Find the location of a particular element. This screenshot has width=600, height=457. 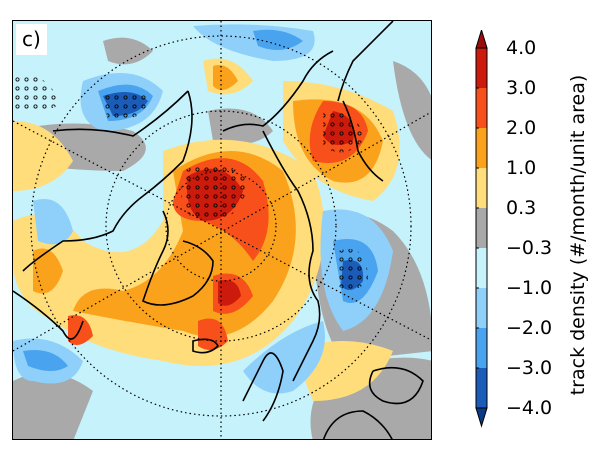

colorbar-frame is located at coordinates (481, 228).